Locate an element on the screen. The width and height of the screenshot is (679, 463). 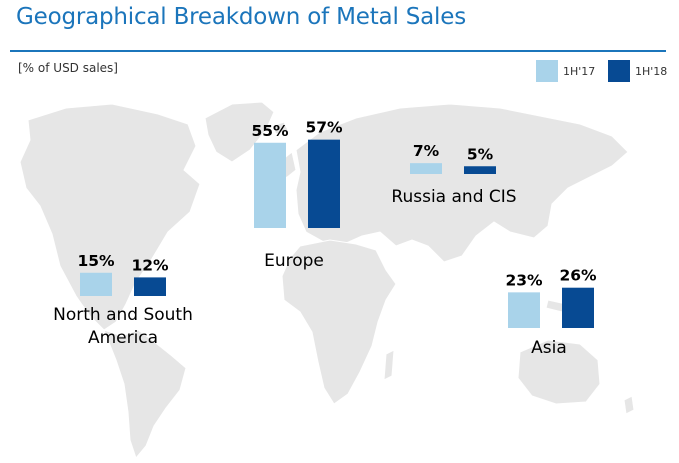
value-label-asia-1h-18: 26% is located at coordinates (578, 276).